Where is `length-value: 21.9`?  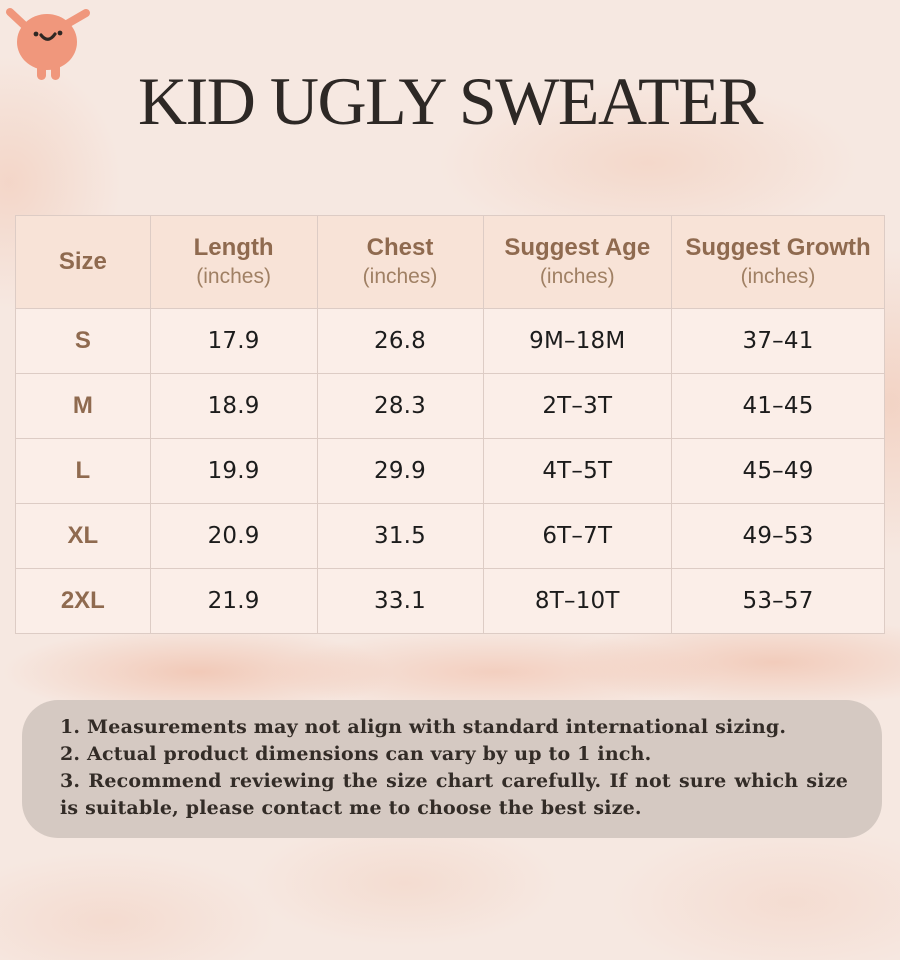 length-value: 21.9 is located at coordinates (233, 601).